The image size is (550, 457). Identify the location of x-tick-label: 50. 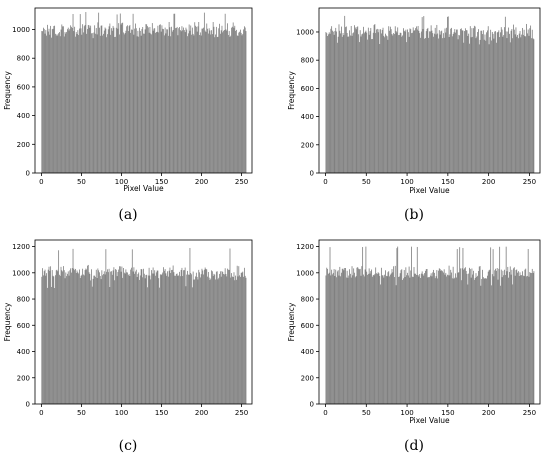
(81, 182).